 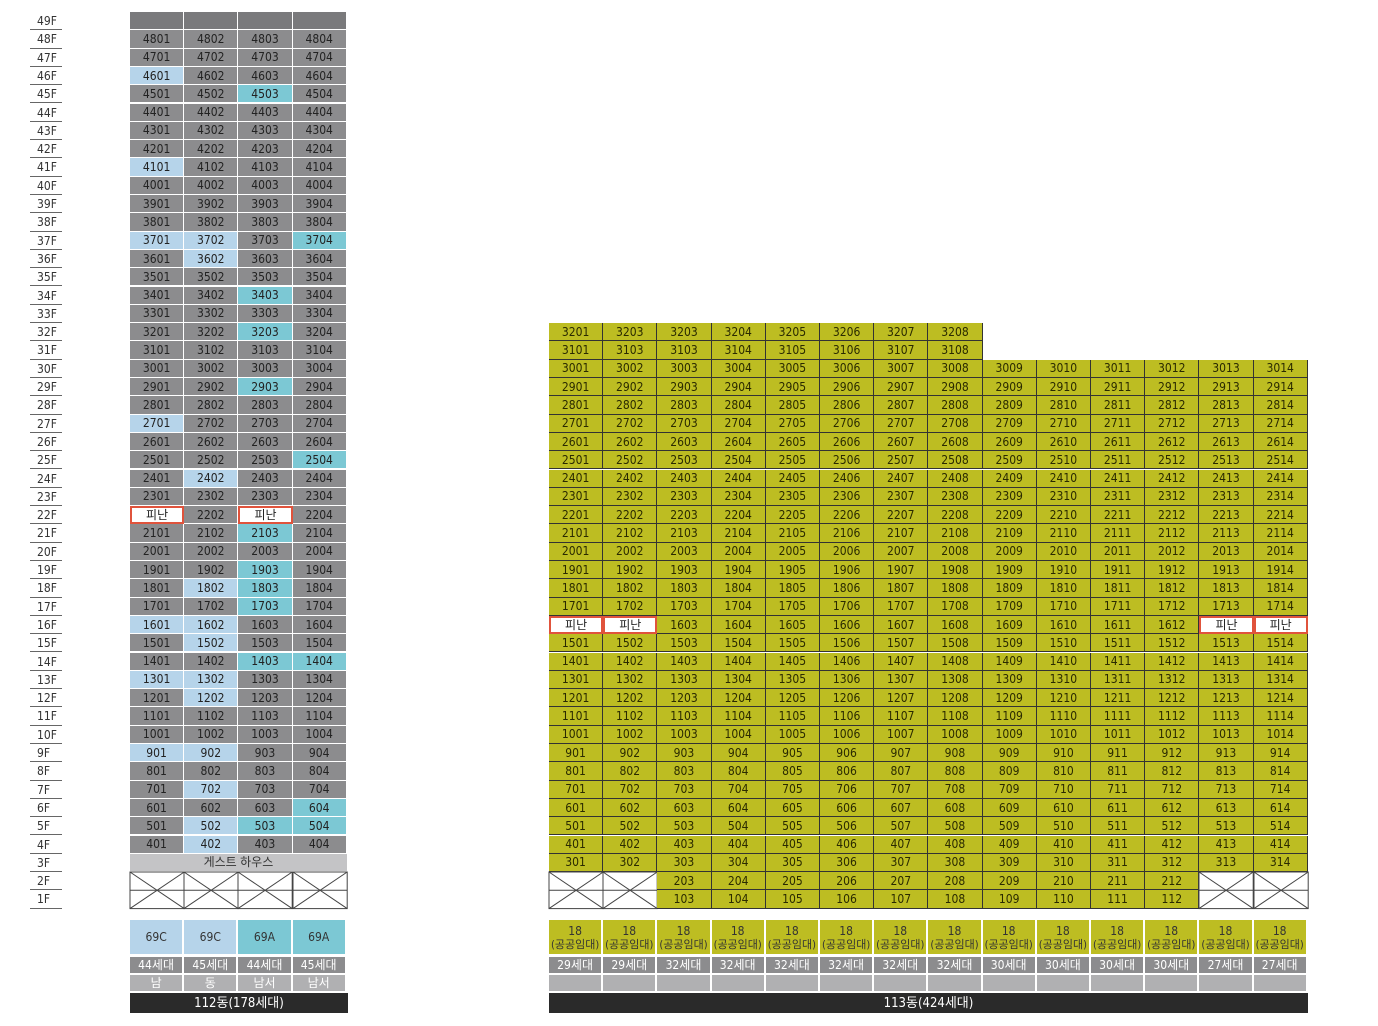 I want to click on household-count: 27세대, so click(x=1226, y=965).